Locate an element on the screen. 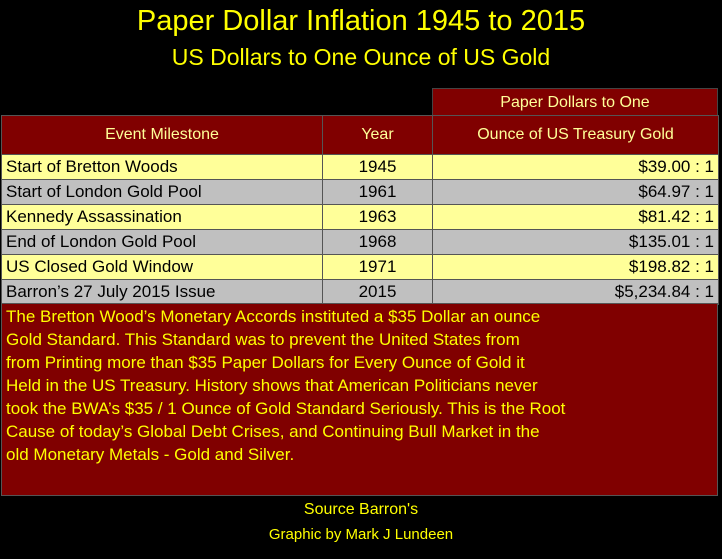 The width and height of the screenshot is (722, 559). table-row: Start of Bretton Woods 1945 $39.00 : 1 is located at coordinates (360, 167).